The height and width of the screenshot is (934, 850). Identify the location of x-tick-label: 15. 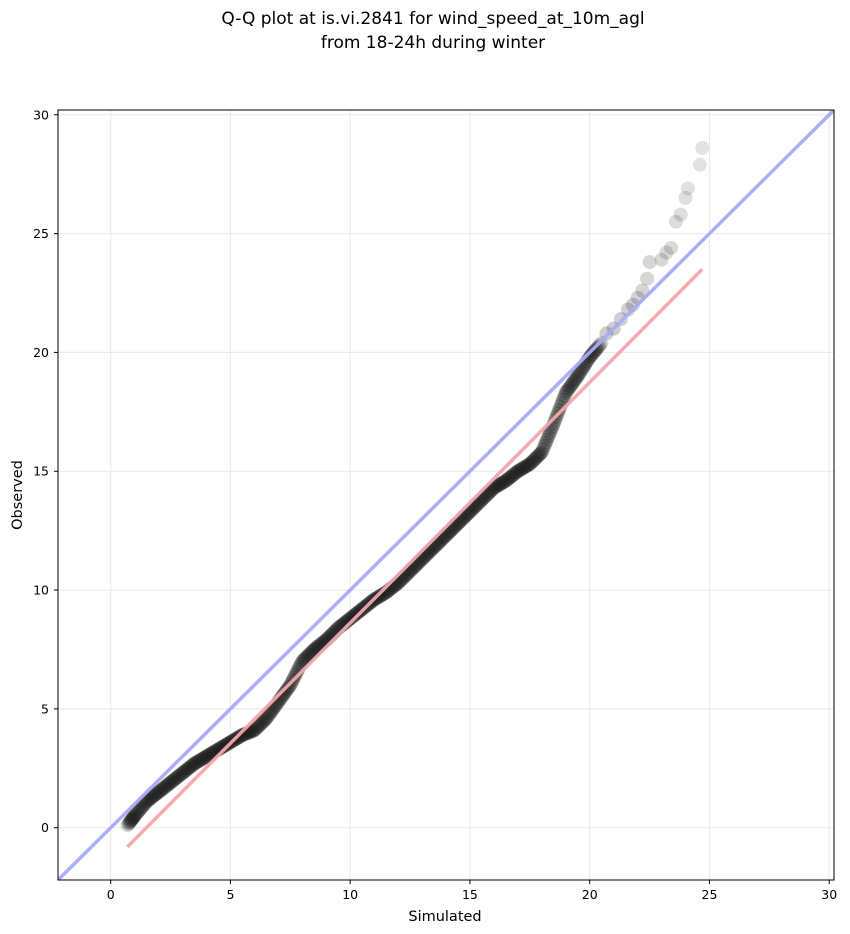
(470, 894).